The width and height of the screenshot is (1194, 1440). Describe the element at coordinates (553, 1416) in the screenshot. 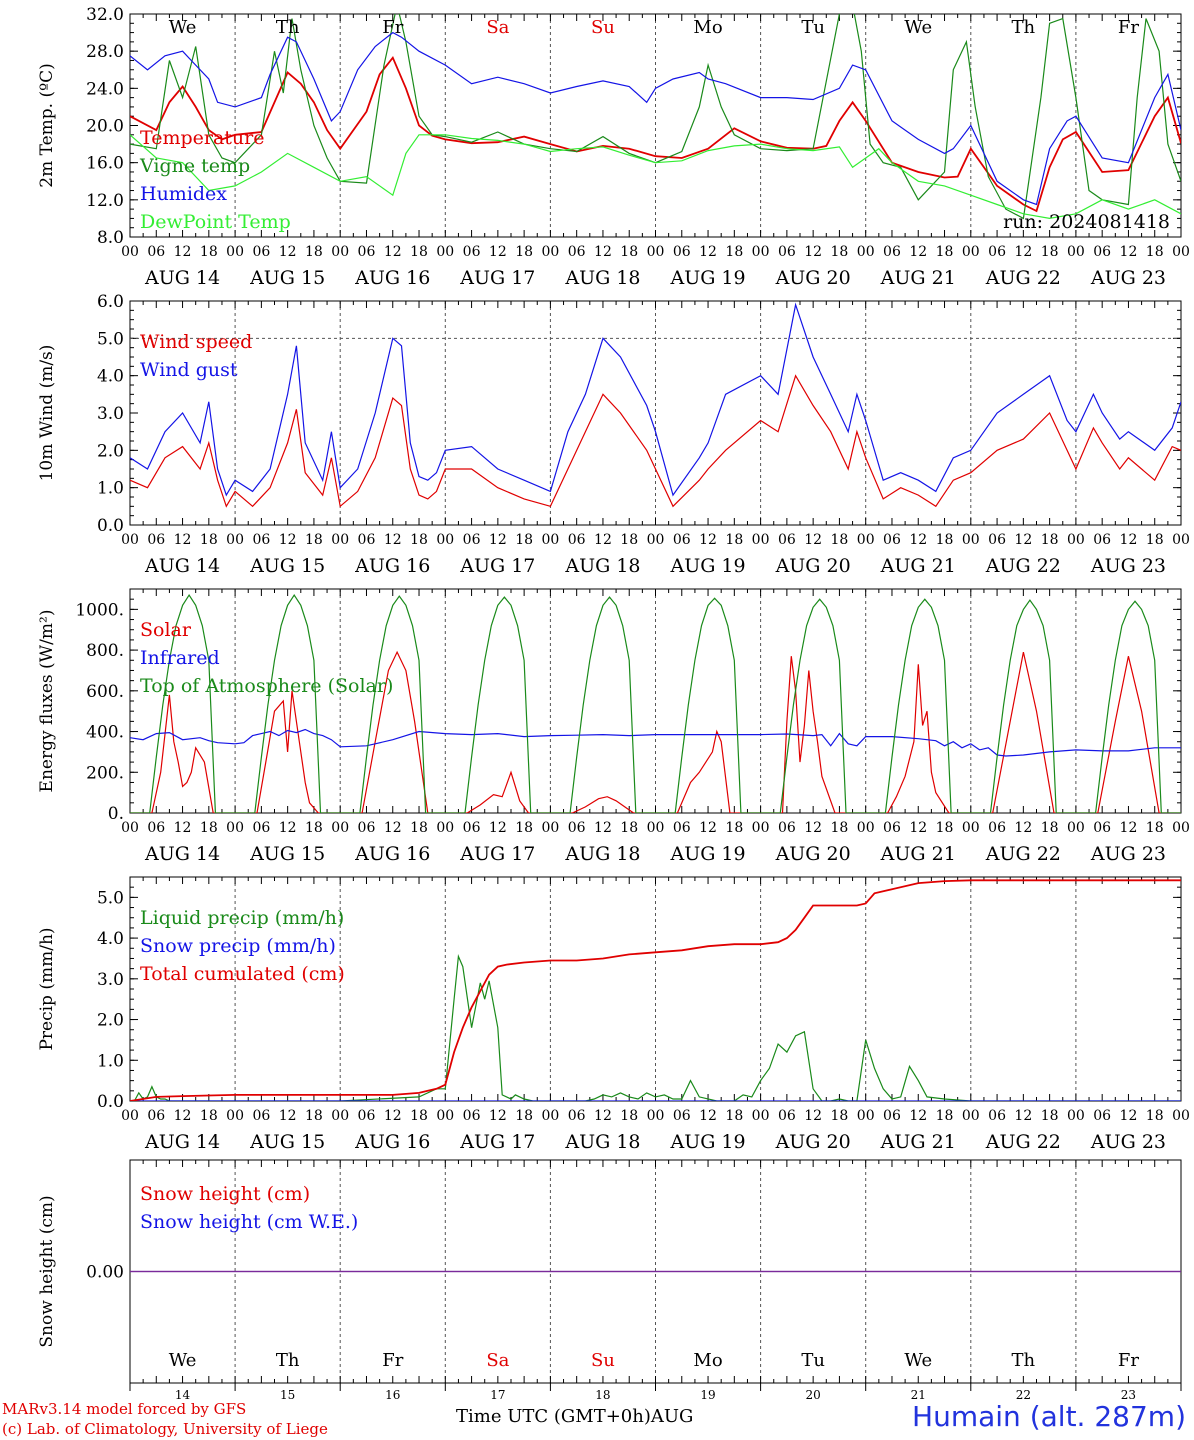

I see `x-axis-title-text: Time UTC (GMT+0h)` at that location.